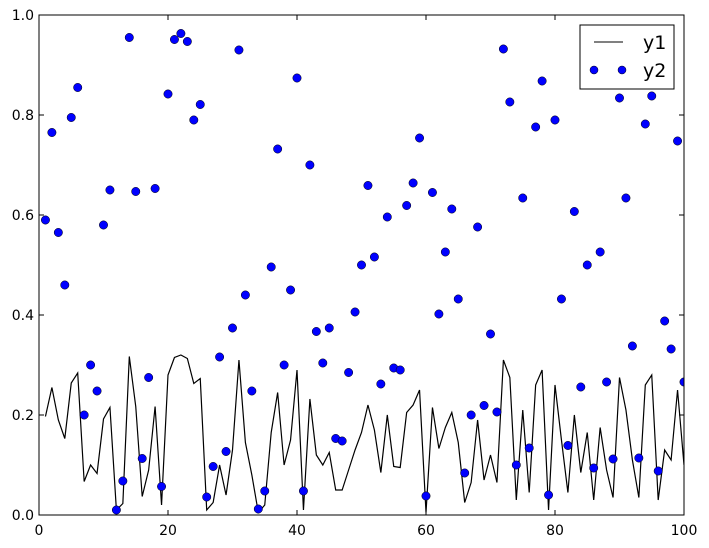 This screenshot has width=709, height=548. Describe the element at coordinates (23, 116) in the screenshot. I see `y-tick-label: 0.8` at that location.